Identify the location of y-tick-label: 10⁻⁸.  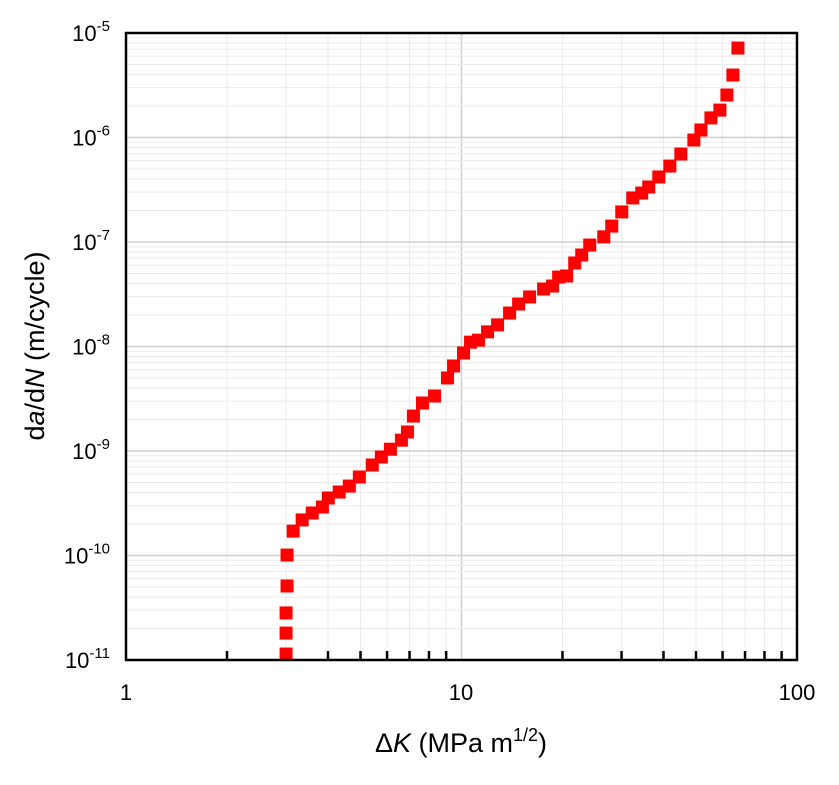
(91, 346).